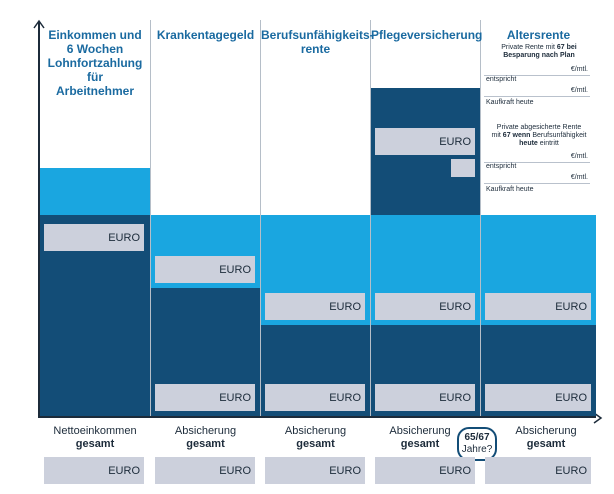  Describe the element at coordinates (579, 69) in the screenshot. I see `rente-plan-monthly: €/mtl.` at that location.